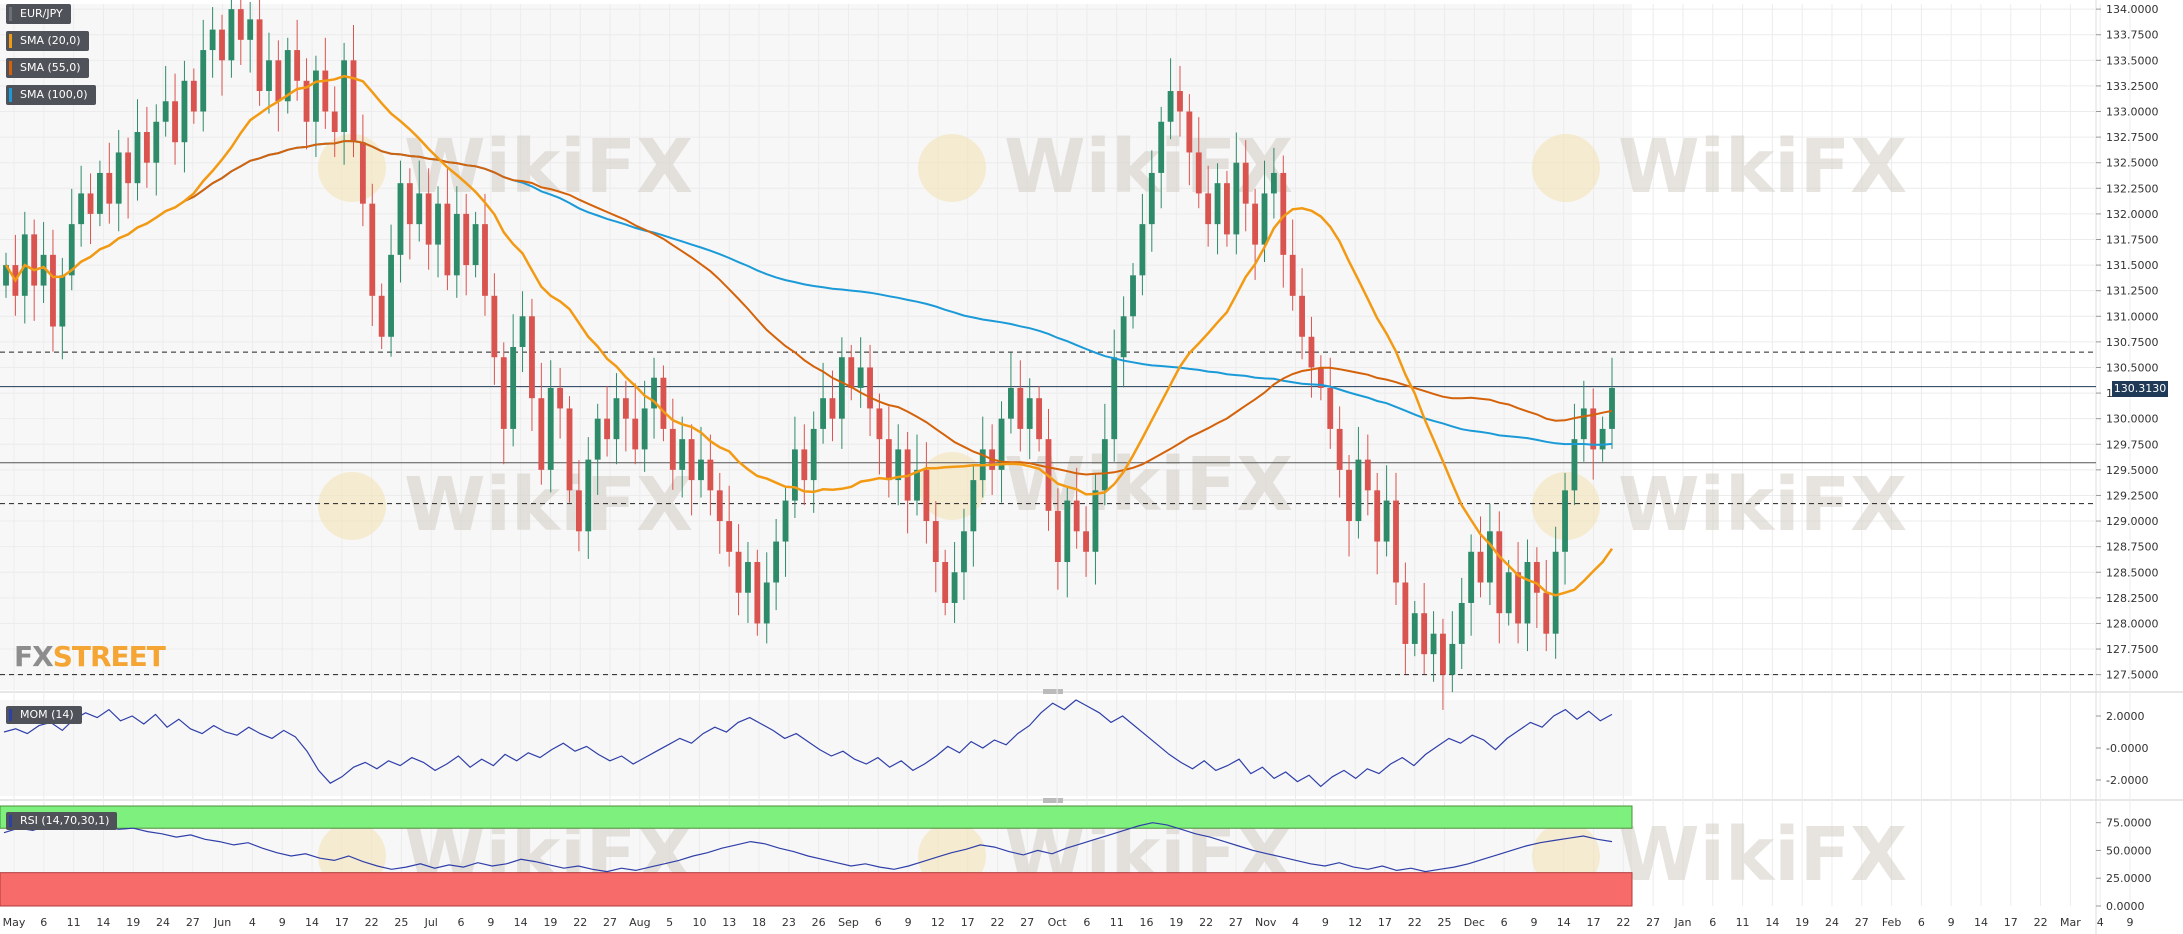  Describe the element at coordinates (109, 656) in the screenshot. I see `fxstreet-logo-street: STREET` at that location.